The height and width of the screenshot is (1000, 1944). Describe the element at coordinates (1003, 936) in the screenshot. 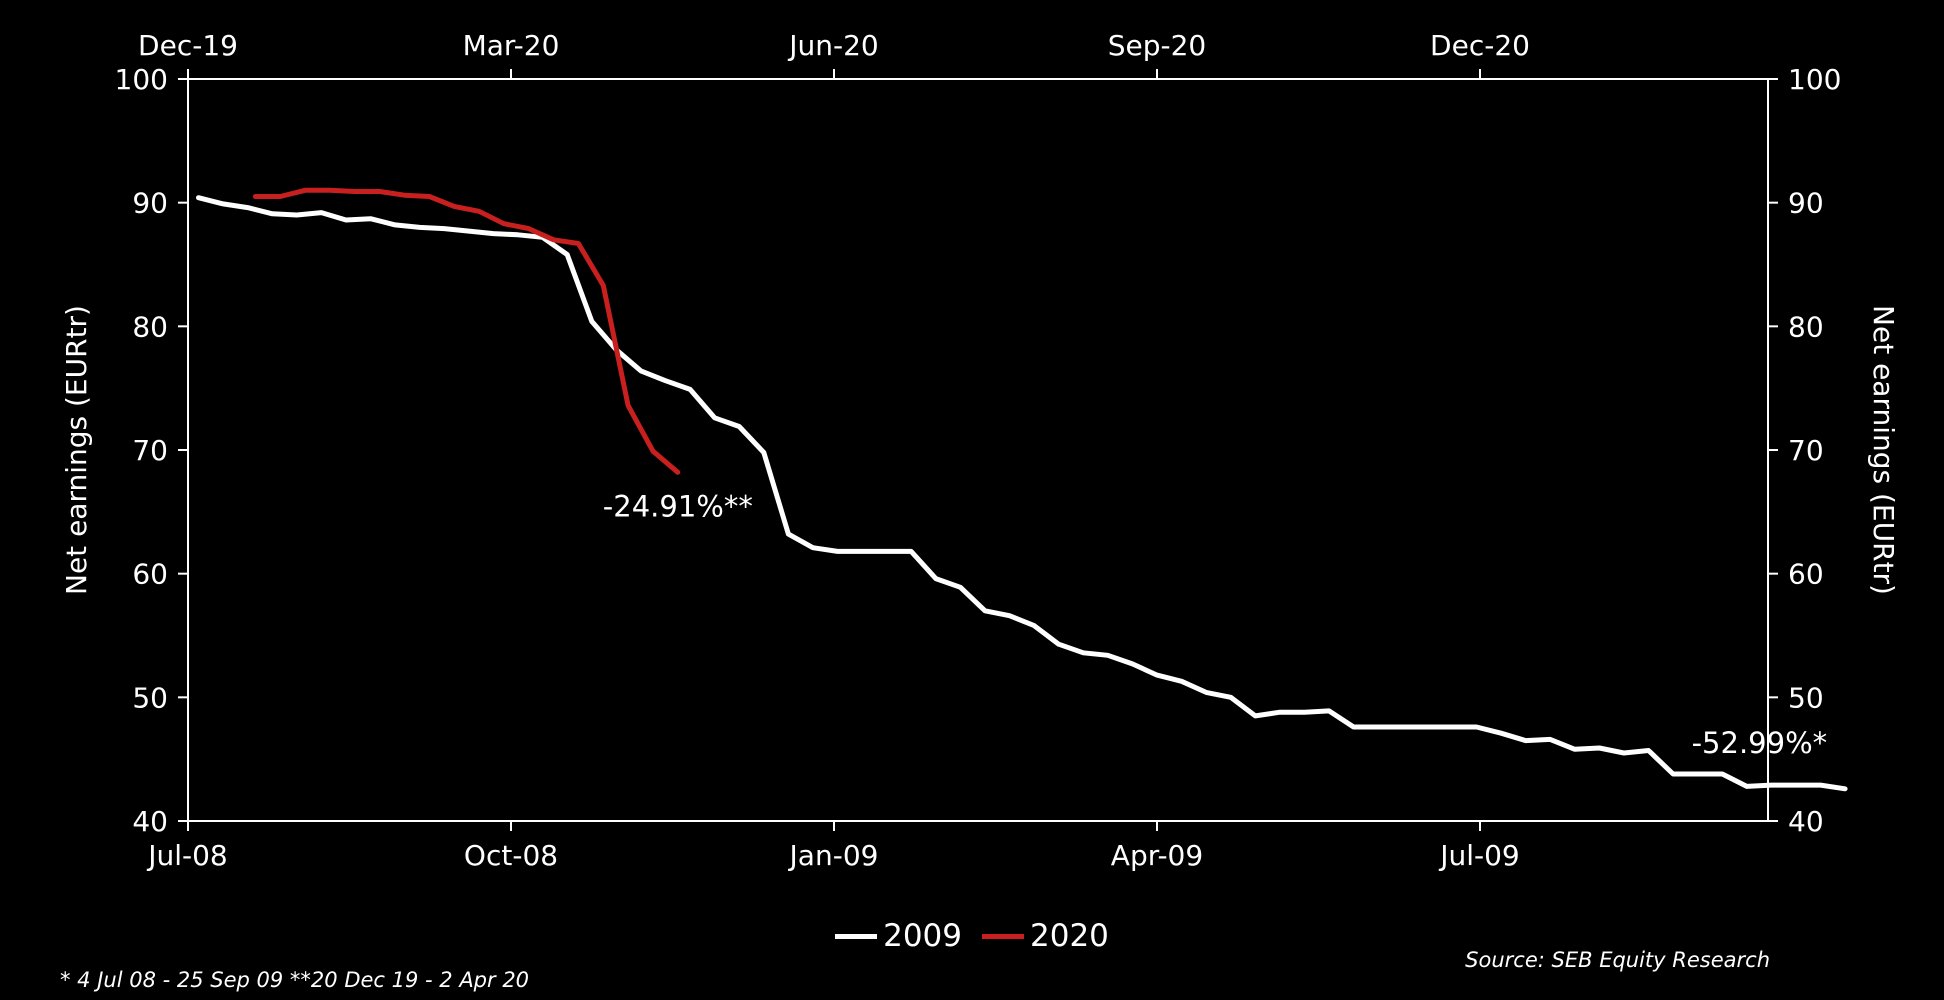

I see `legend-swatch-2020` at that location.